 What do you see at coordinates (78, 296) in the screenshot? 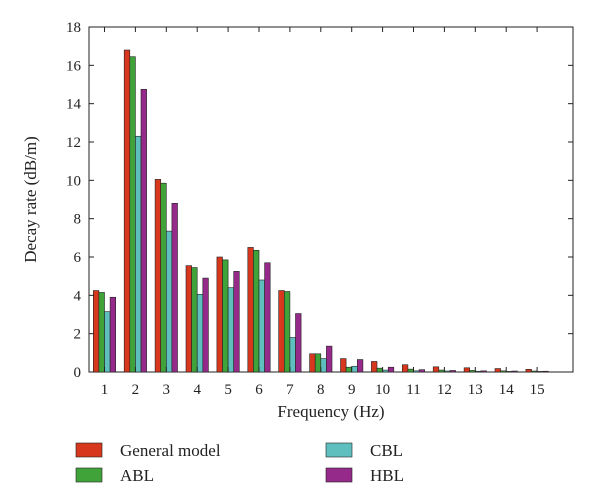
I see `y-tick-label: 4` at bounding box center [78, 296].